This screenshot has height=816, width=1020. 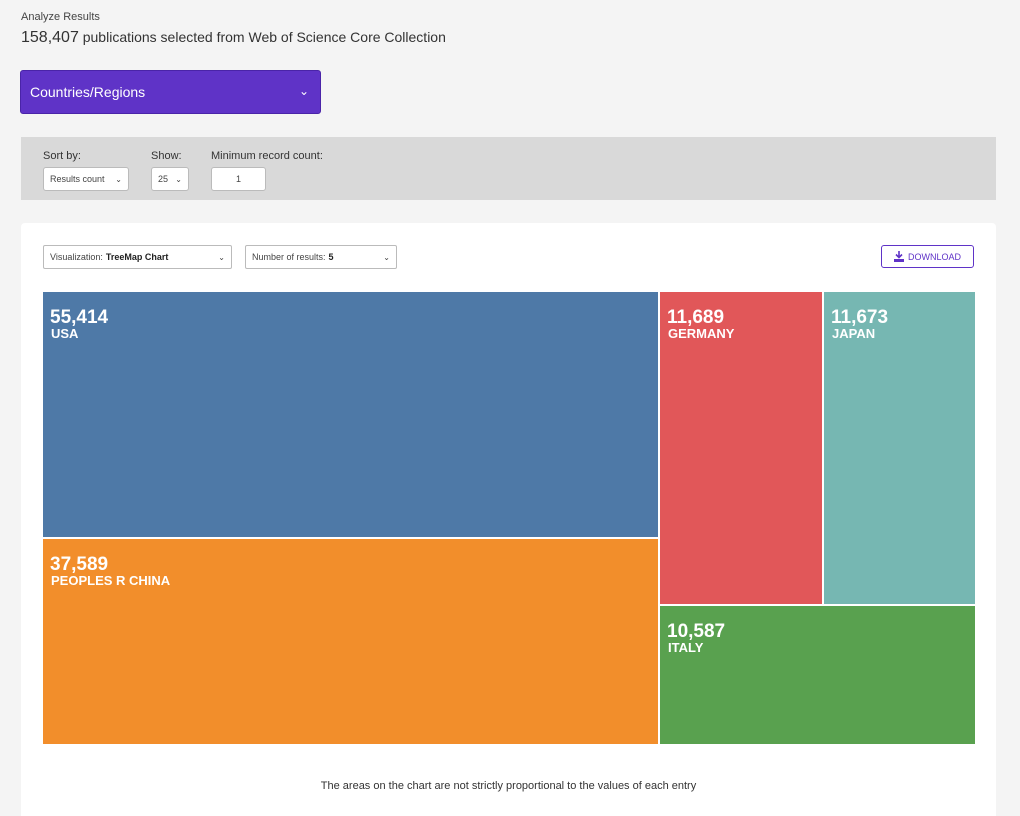 I want to click on field-select-label: Countries/Regions, so click(x=88, y=92).